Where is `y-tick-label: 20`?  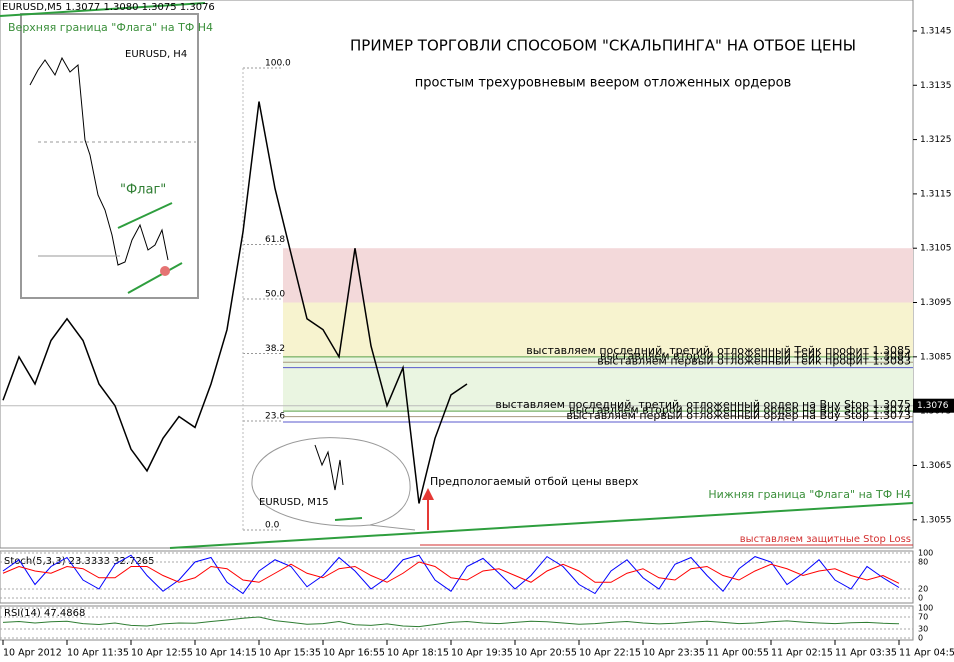
y-tick-label: 20 is located at coordinates (923, 589).